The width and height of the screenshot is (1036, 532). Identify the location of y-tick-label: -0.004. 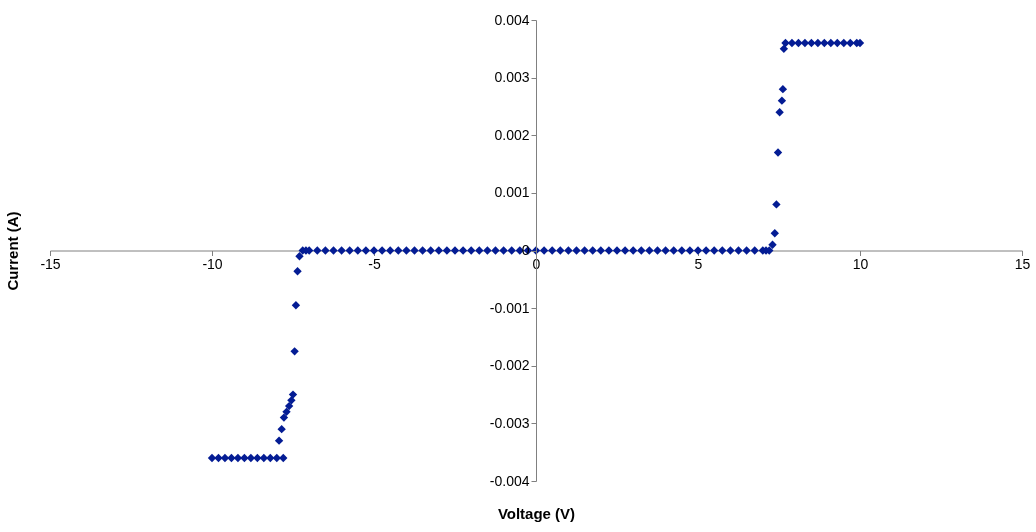
(509, 480).